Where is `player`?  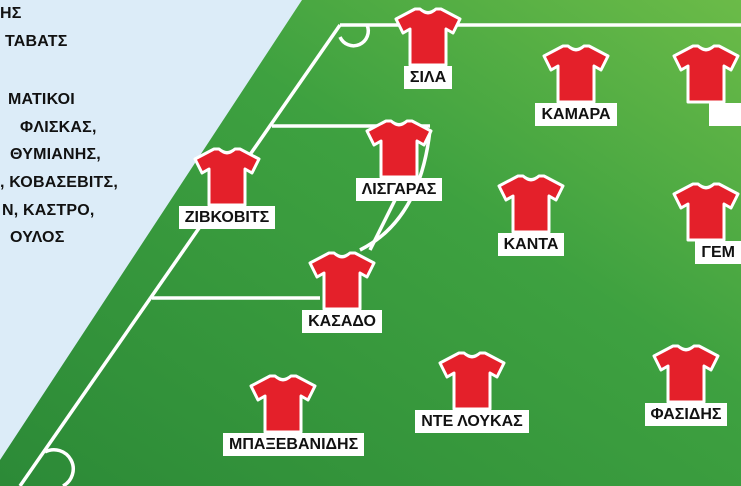
player is located at coordinates (706, 87).